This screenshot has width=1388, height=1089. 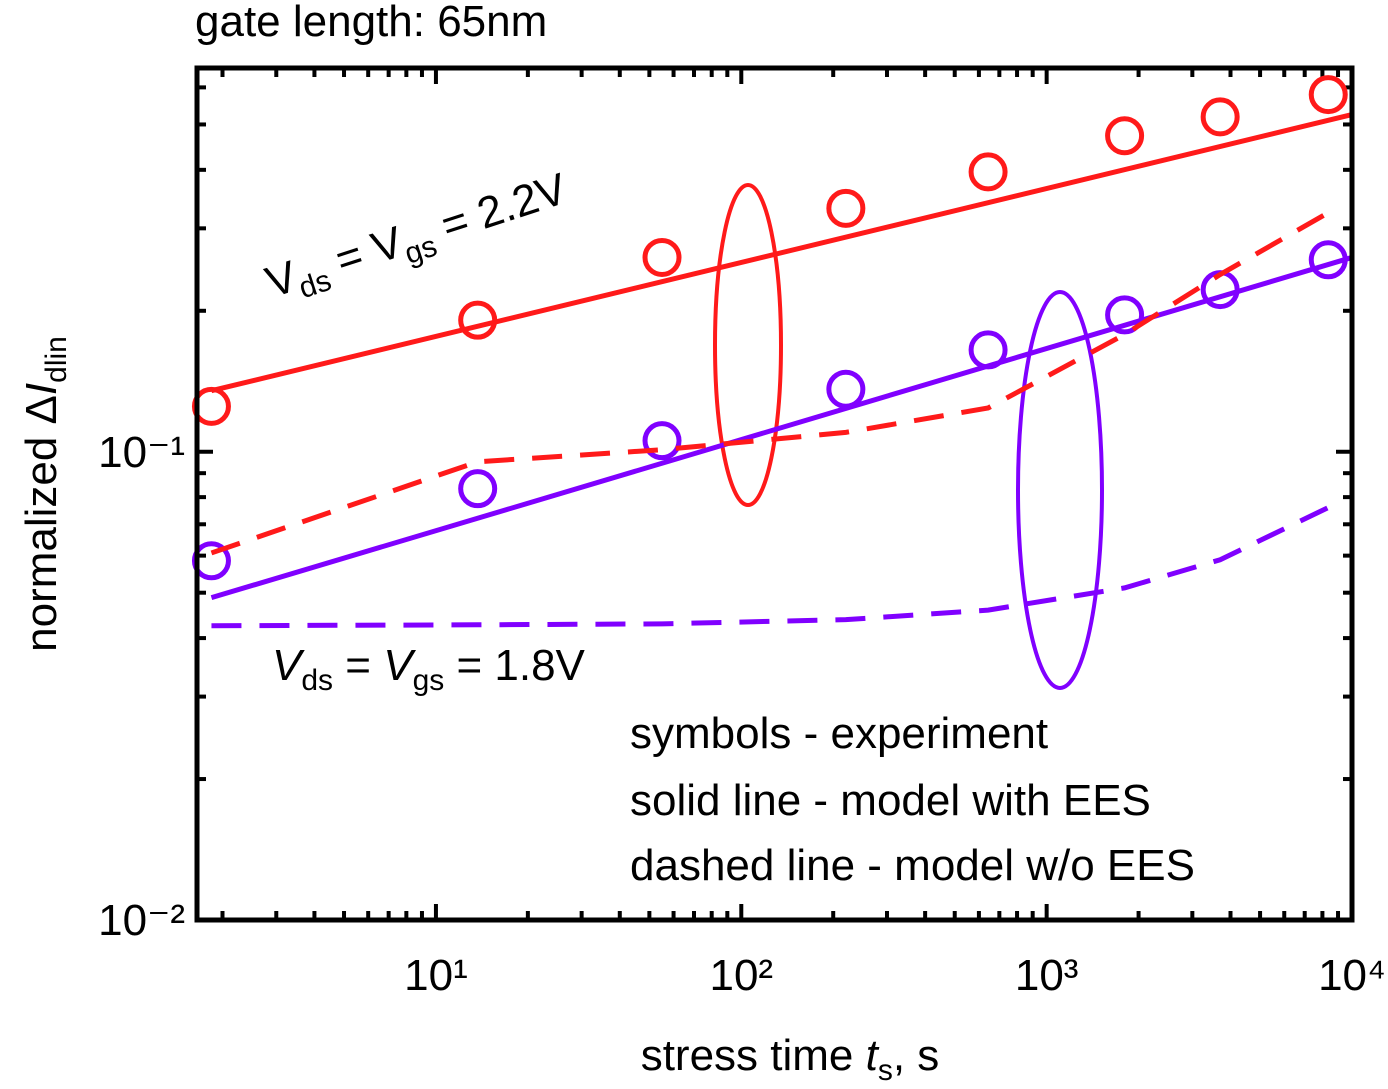 I want to click on note-line: dashed line - model w/o EES, so click(x=912, y=865).